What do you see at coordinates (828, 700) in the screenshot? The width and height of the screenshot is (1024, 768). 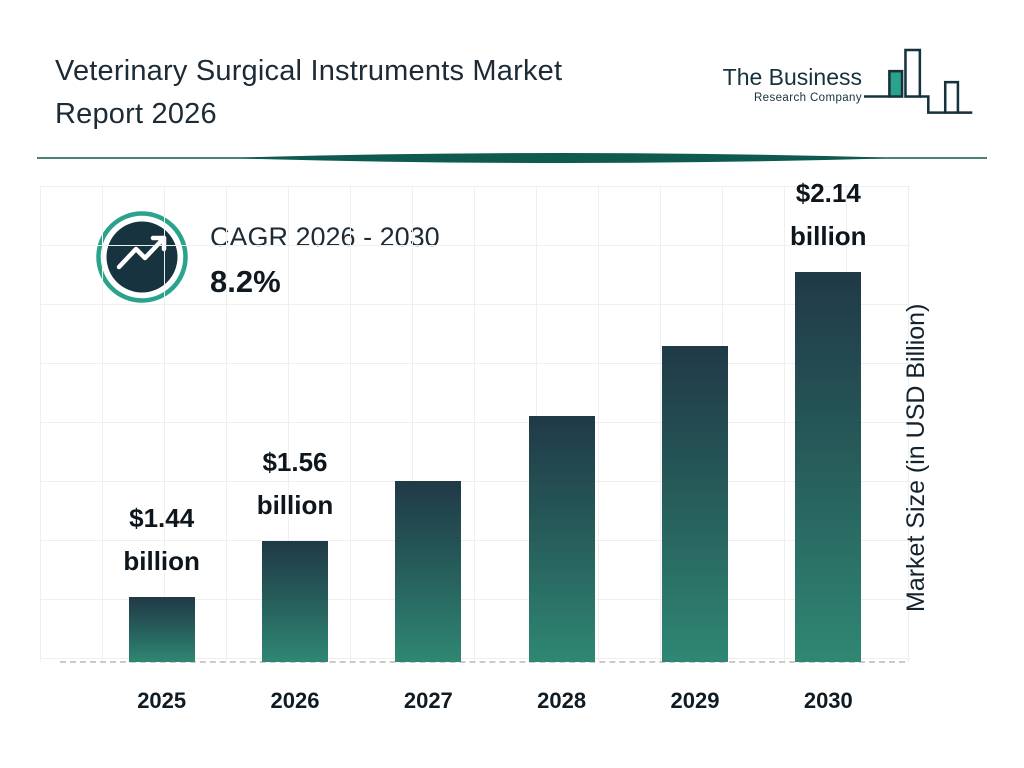 I see `x-axis-label-2030: 2030` at bounding box center [828, 700].